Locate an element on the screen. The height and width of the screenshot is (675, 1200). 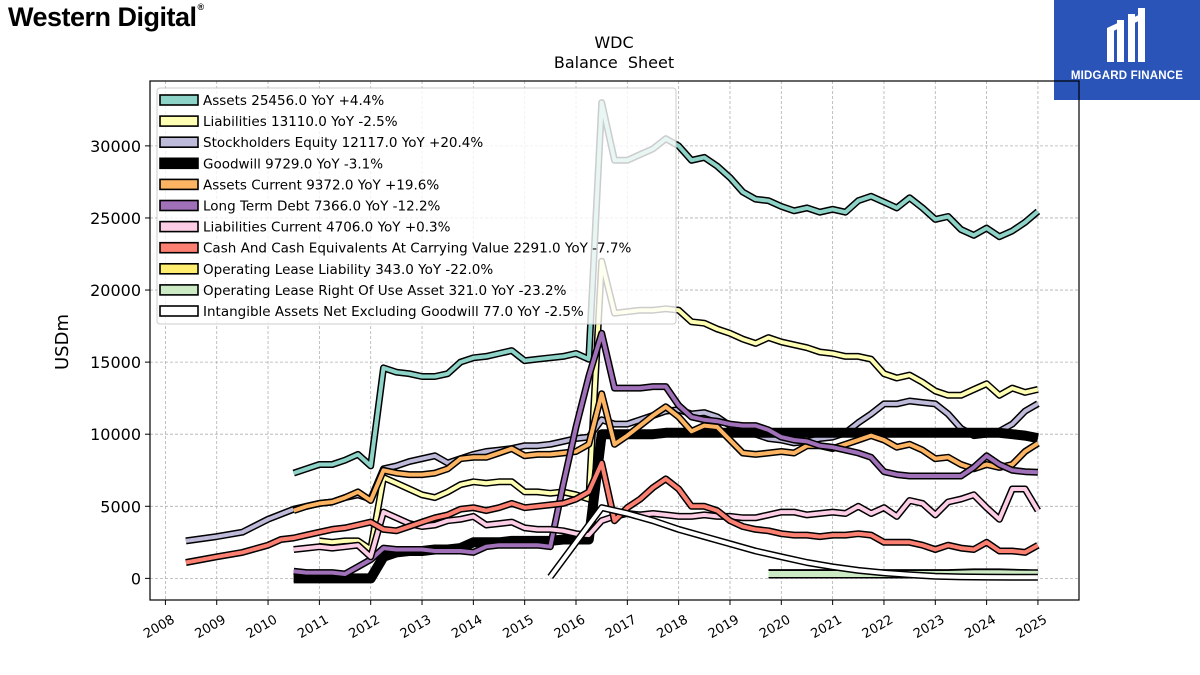
x-tick-label: 2009 is located at coordinates (211, 627).